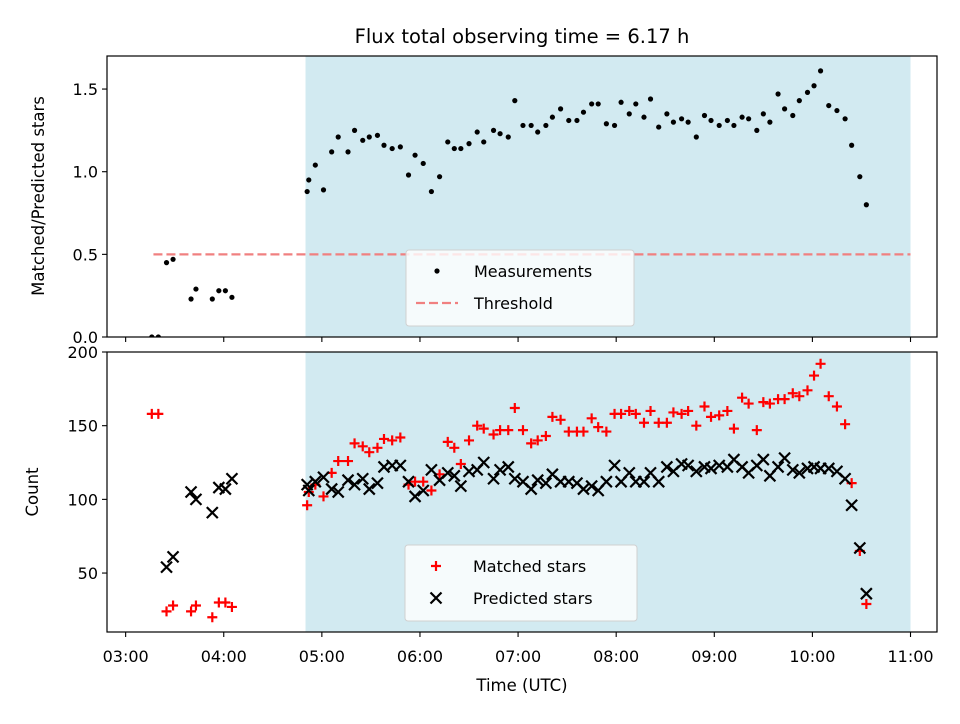 The image size is (960, 724). I want to click on x-tick-label: 11:00, so click(910, 656).